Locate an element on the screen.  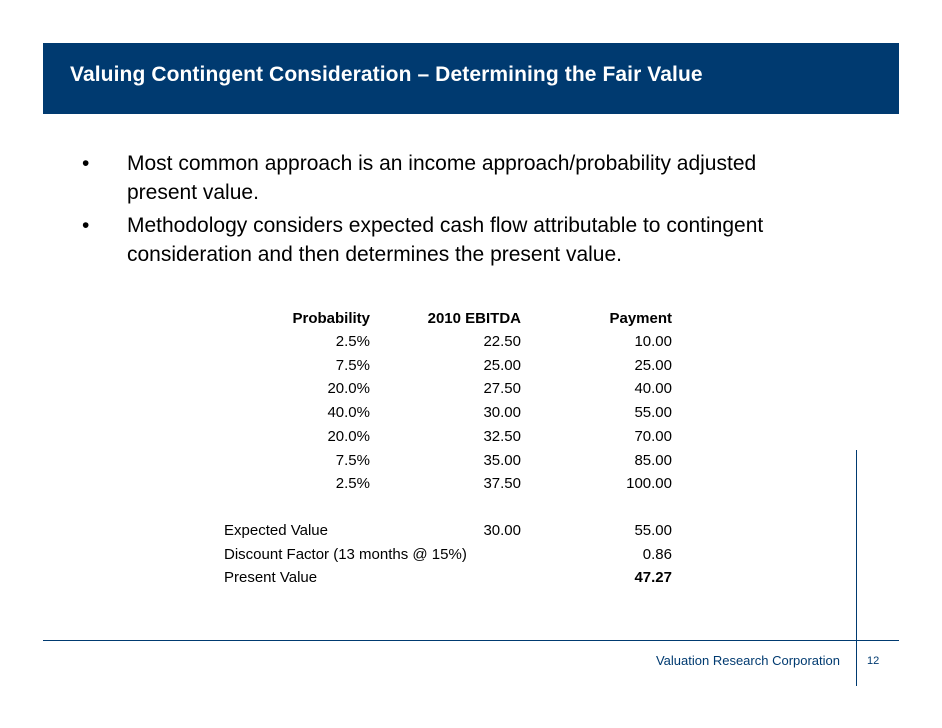
cell-payment: 70.00 is located at coordinates (653, 436).